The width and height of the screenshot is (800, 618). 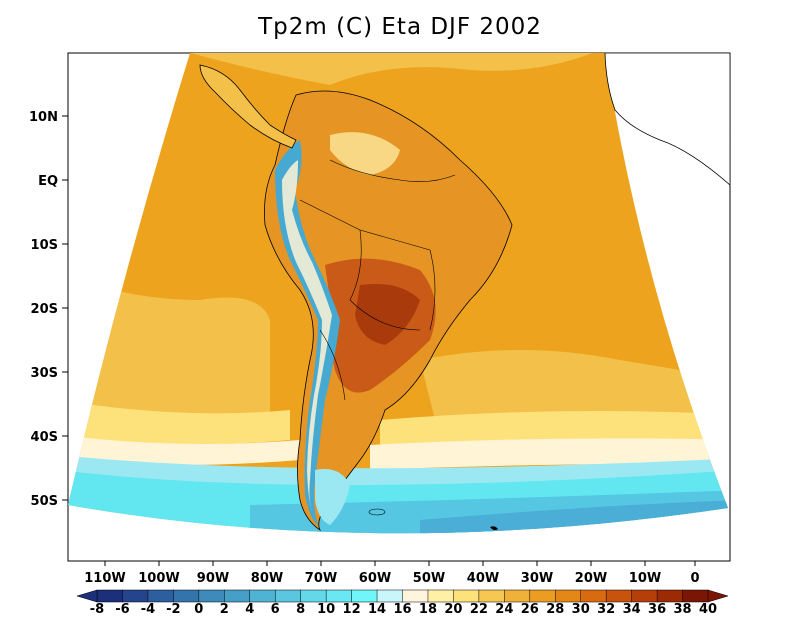 I want to click on lon-label-50w: 50W, so click(x=429, y=578).